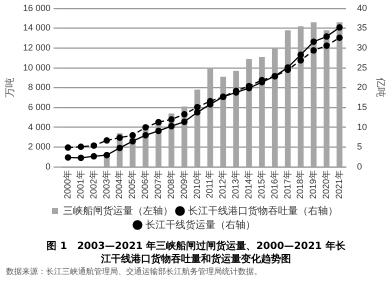  What do you see at coordinates (326, 185) in the screenshot?
I see `x-tick-label: 2020年` at bounding box center [326, 185].